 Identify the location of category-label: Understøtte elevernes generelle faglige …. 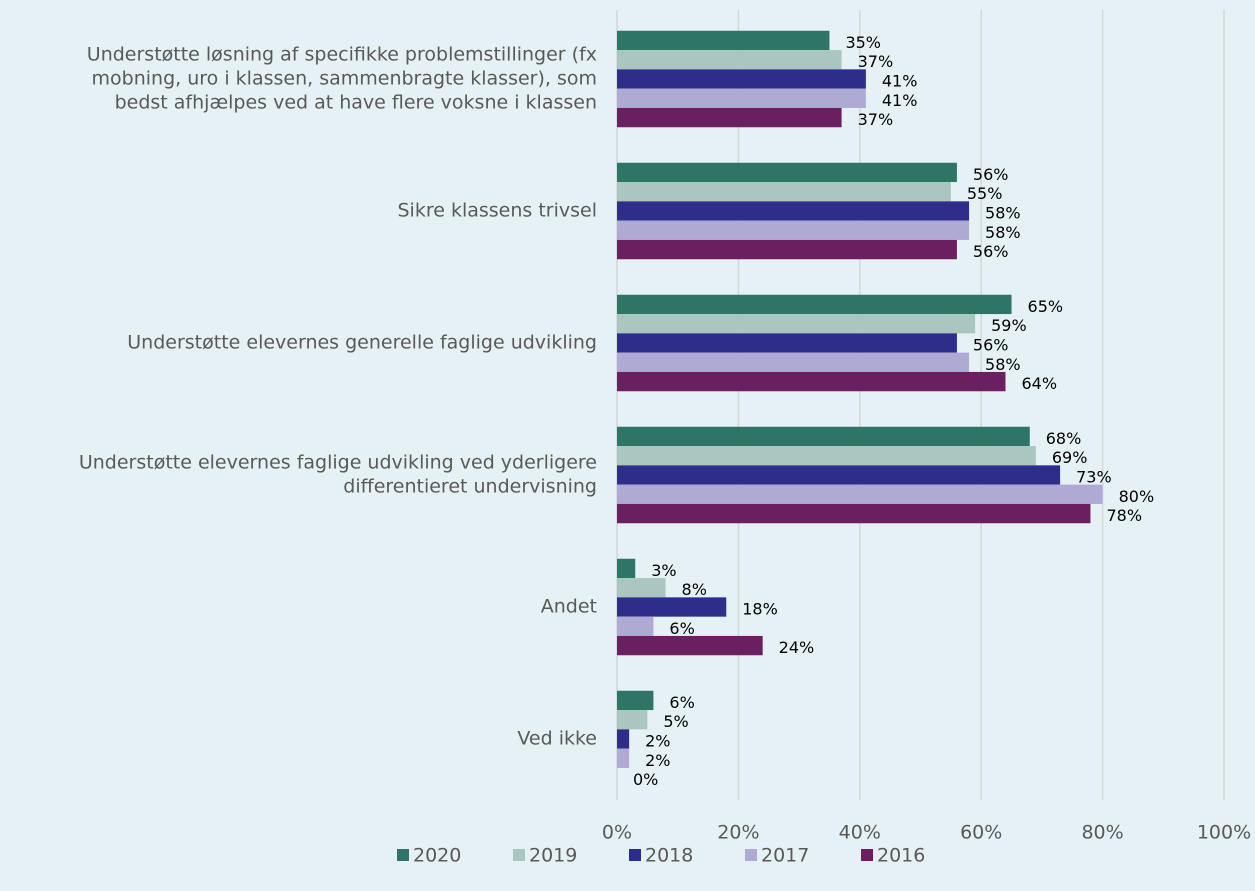
(362, 343).